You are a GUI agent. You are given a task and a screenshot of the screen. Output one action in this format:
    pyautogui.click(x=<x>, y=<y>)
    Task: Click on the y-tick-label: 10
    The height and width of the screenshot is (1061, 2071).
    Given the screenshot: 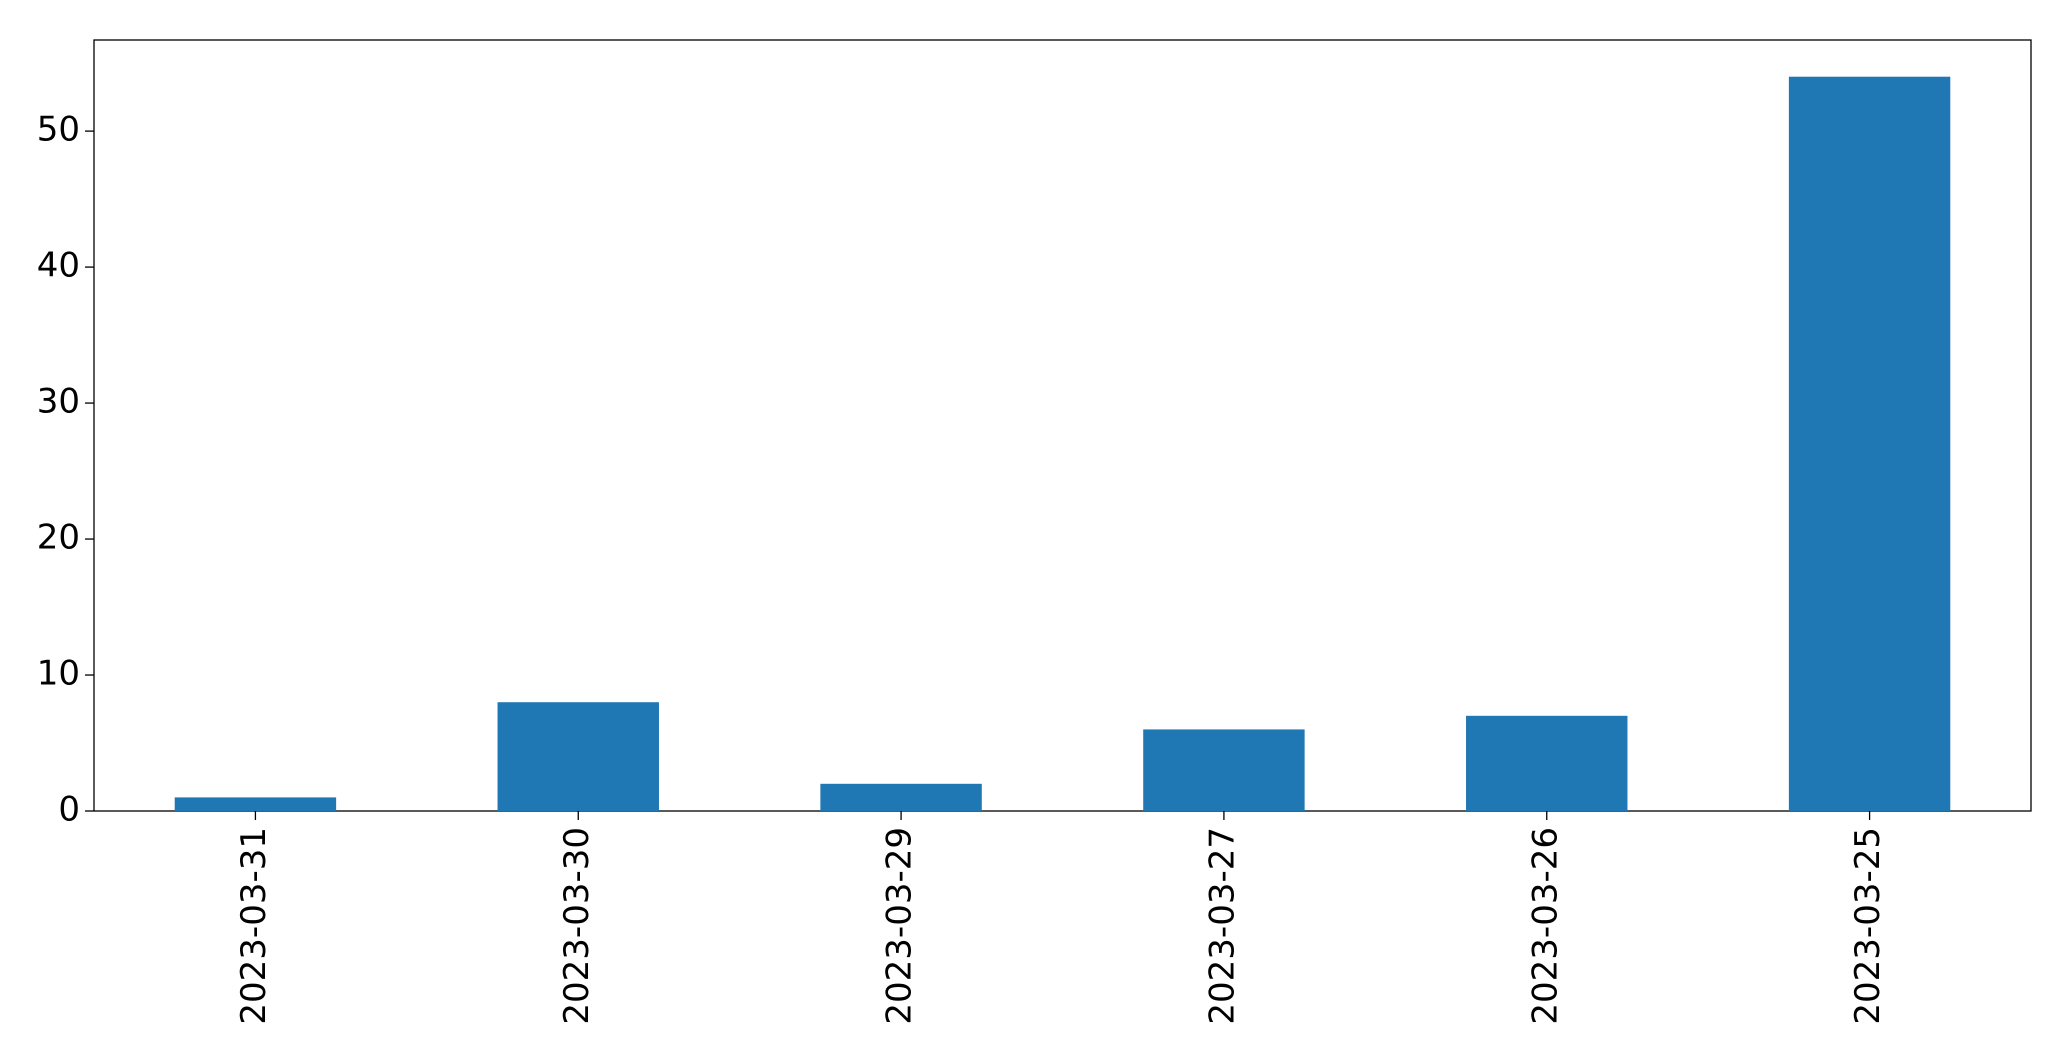 What is the action you would take?
    pyautogui.click(x=58, y=674)
    